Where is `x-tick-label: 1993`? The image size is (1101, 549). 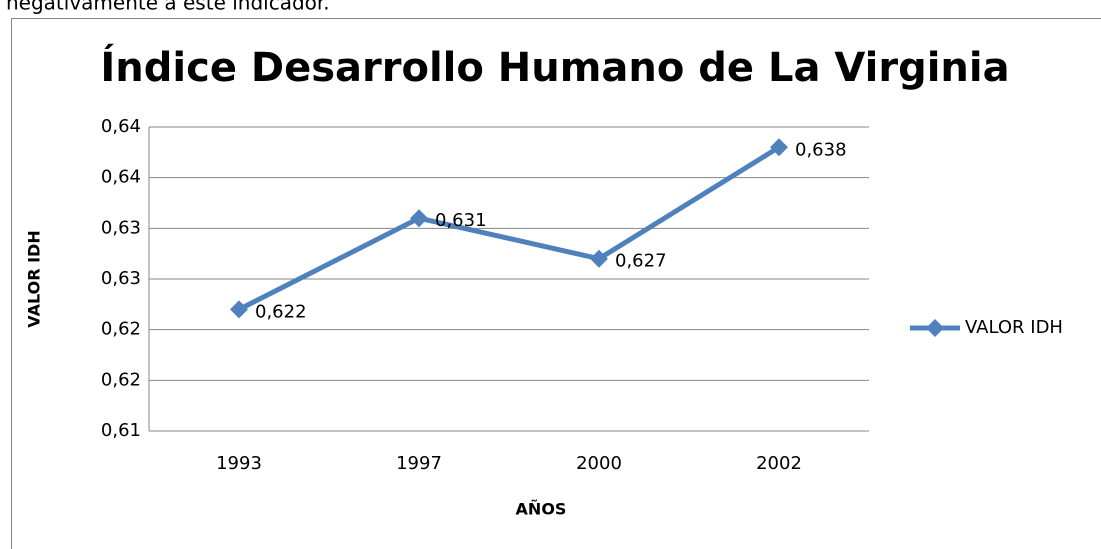 x-tick-label: 1993 is located at coordinates (239, 463).